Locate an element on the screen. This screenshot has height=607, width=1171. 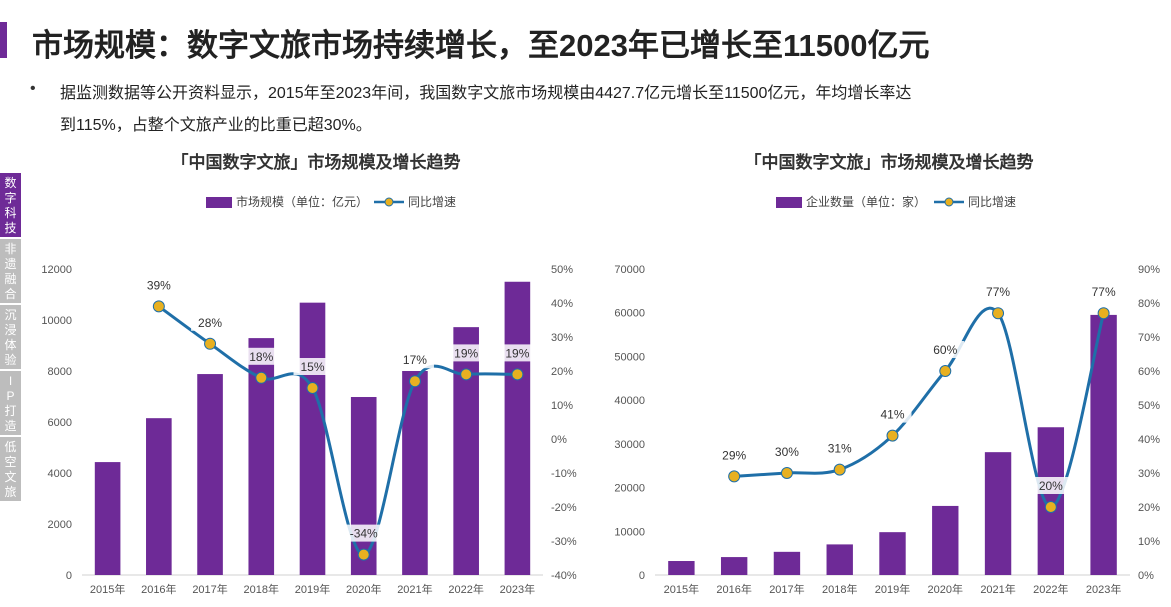
y-right-tick-label: 70% is located at coordinates (1149, 338).